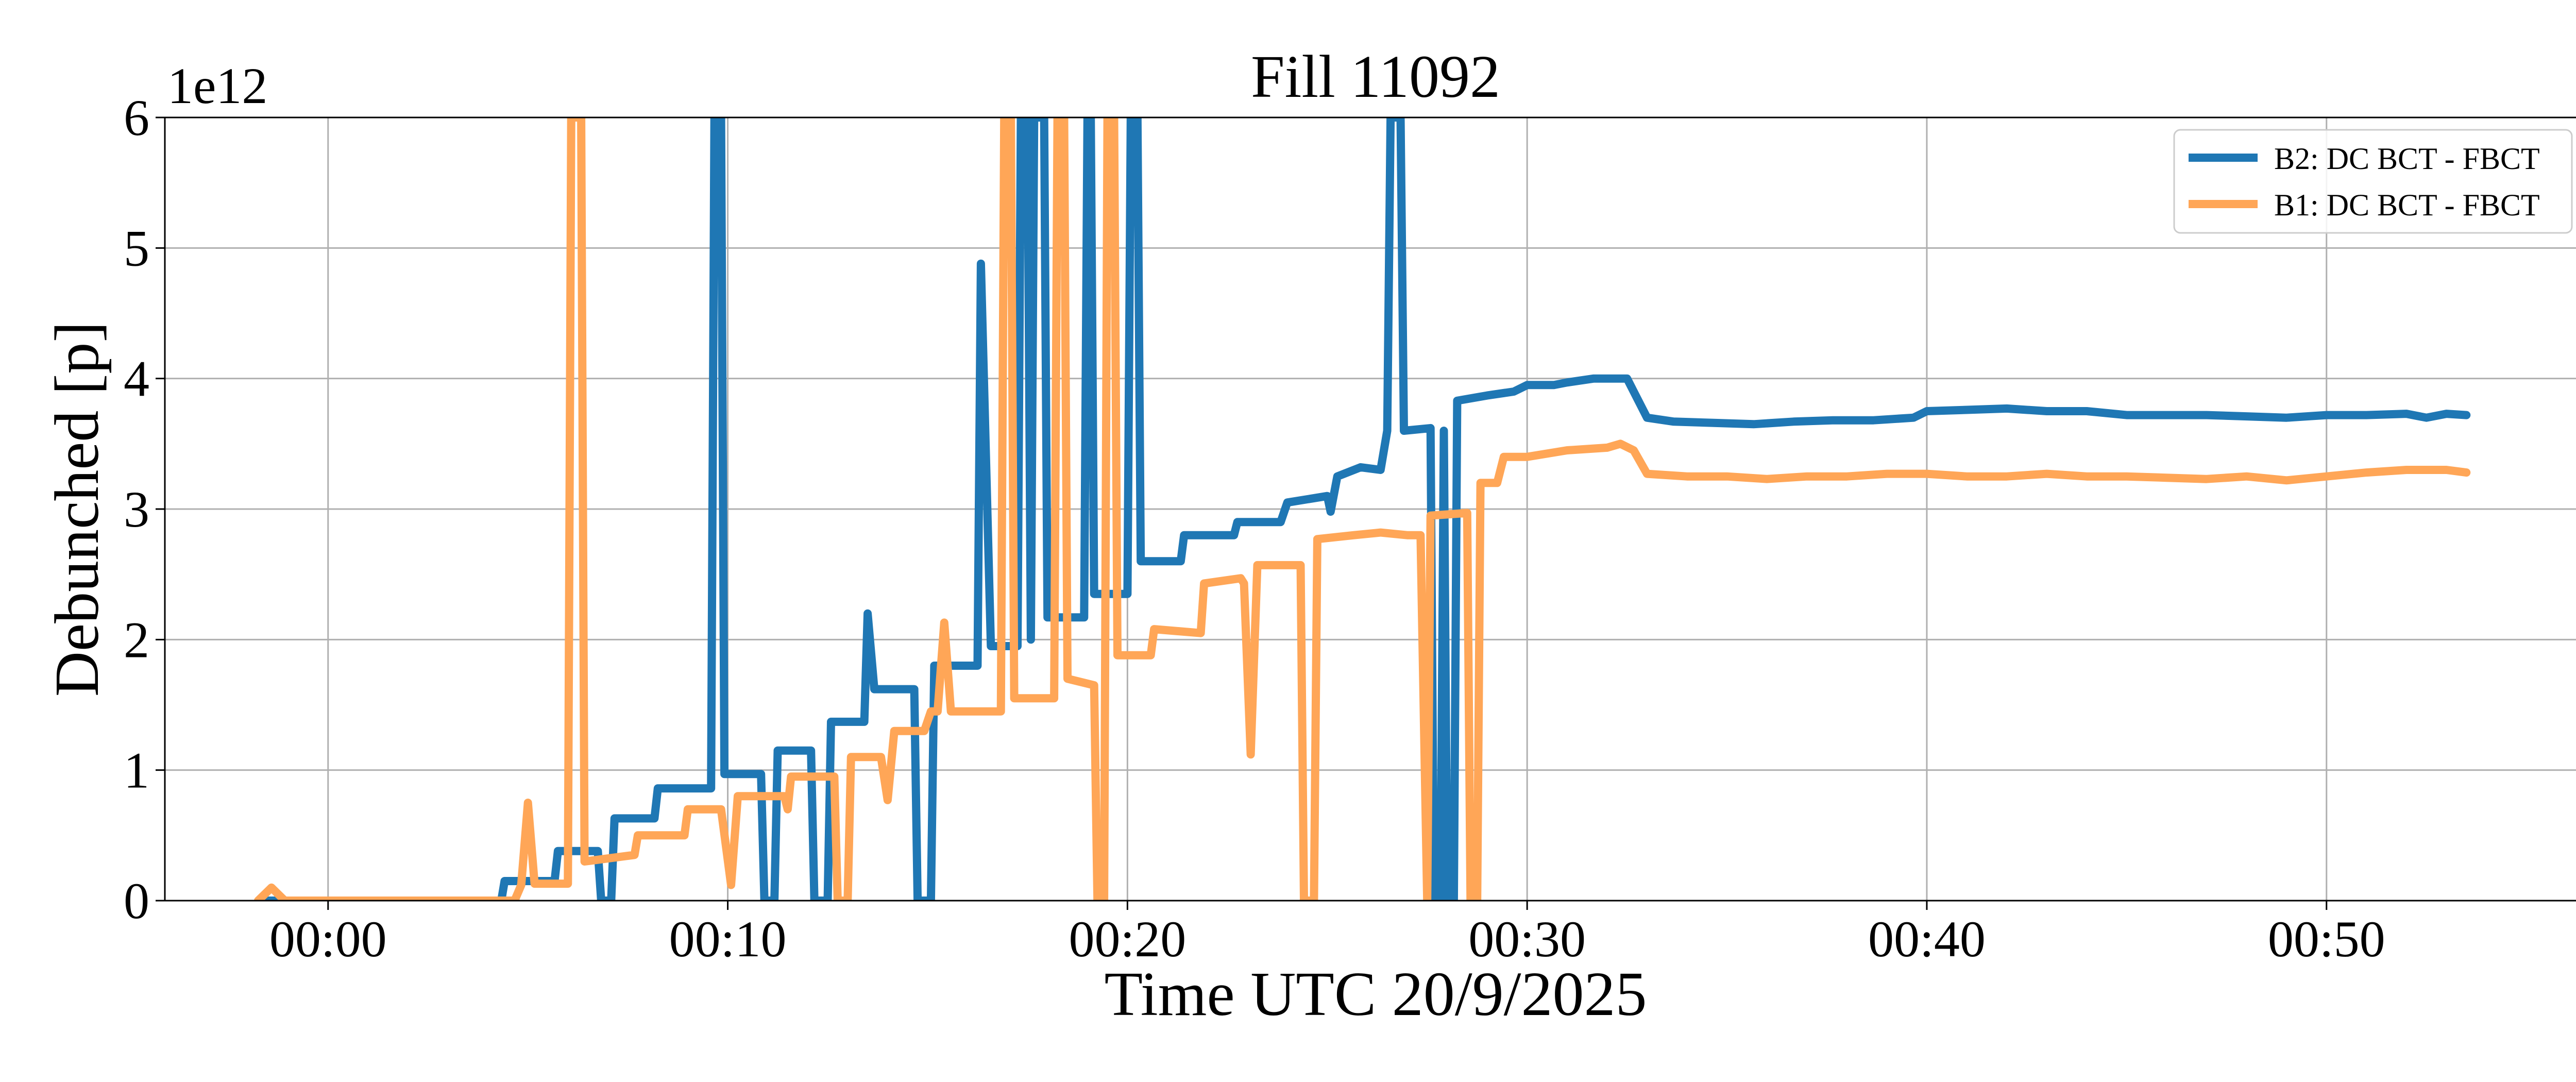 The image size is (2576, 1082). What do you see at coordinates (136, 639) in the screenshot?
I see `y-tick-label: 2` at bounding box center [136, 639].